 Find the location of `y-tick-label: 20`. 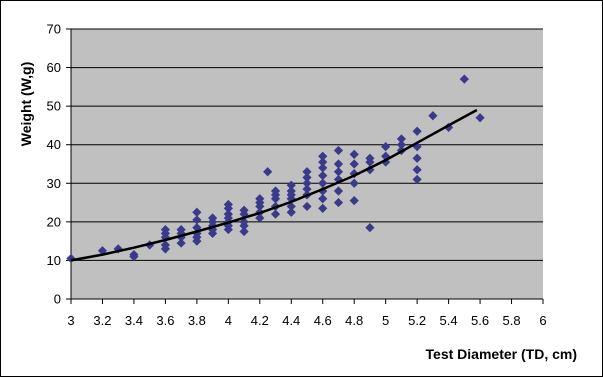

y-tick-label: 20 is located at coordinates (54, 221).